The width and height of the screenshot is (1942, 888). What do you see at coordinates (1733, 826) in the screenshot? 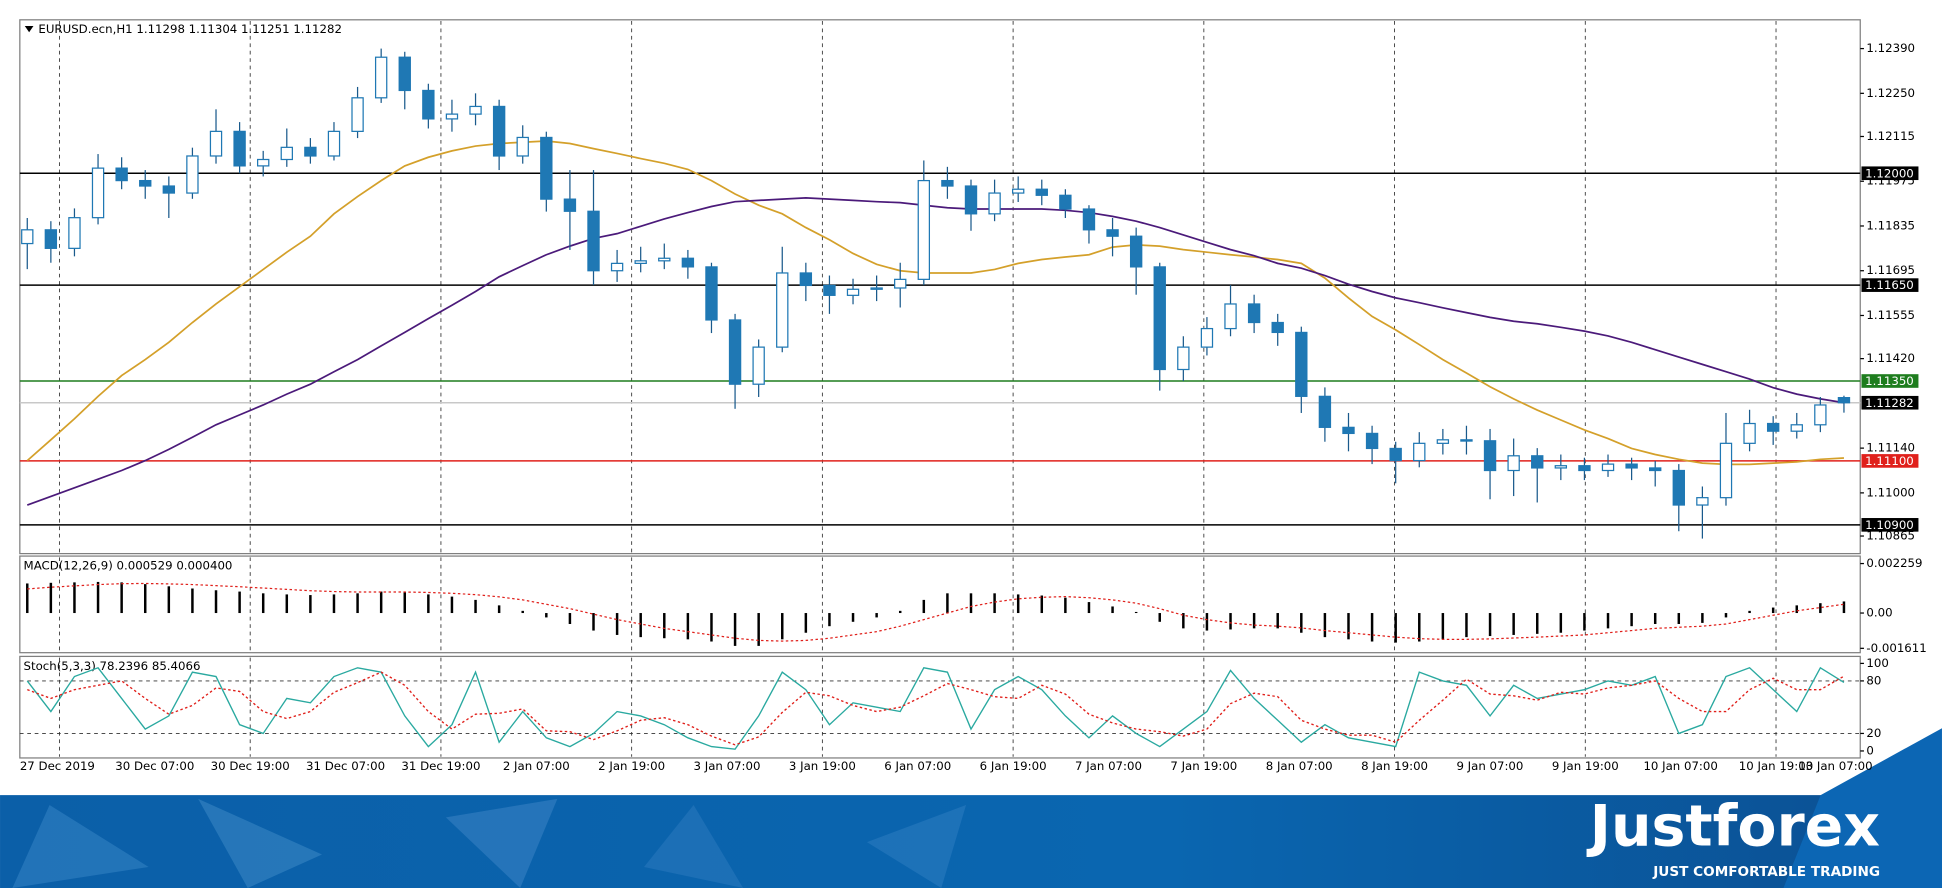
I see `brand-name: Justforex` at bounding box center [1733, 826].